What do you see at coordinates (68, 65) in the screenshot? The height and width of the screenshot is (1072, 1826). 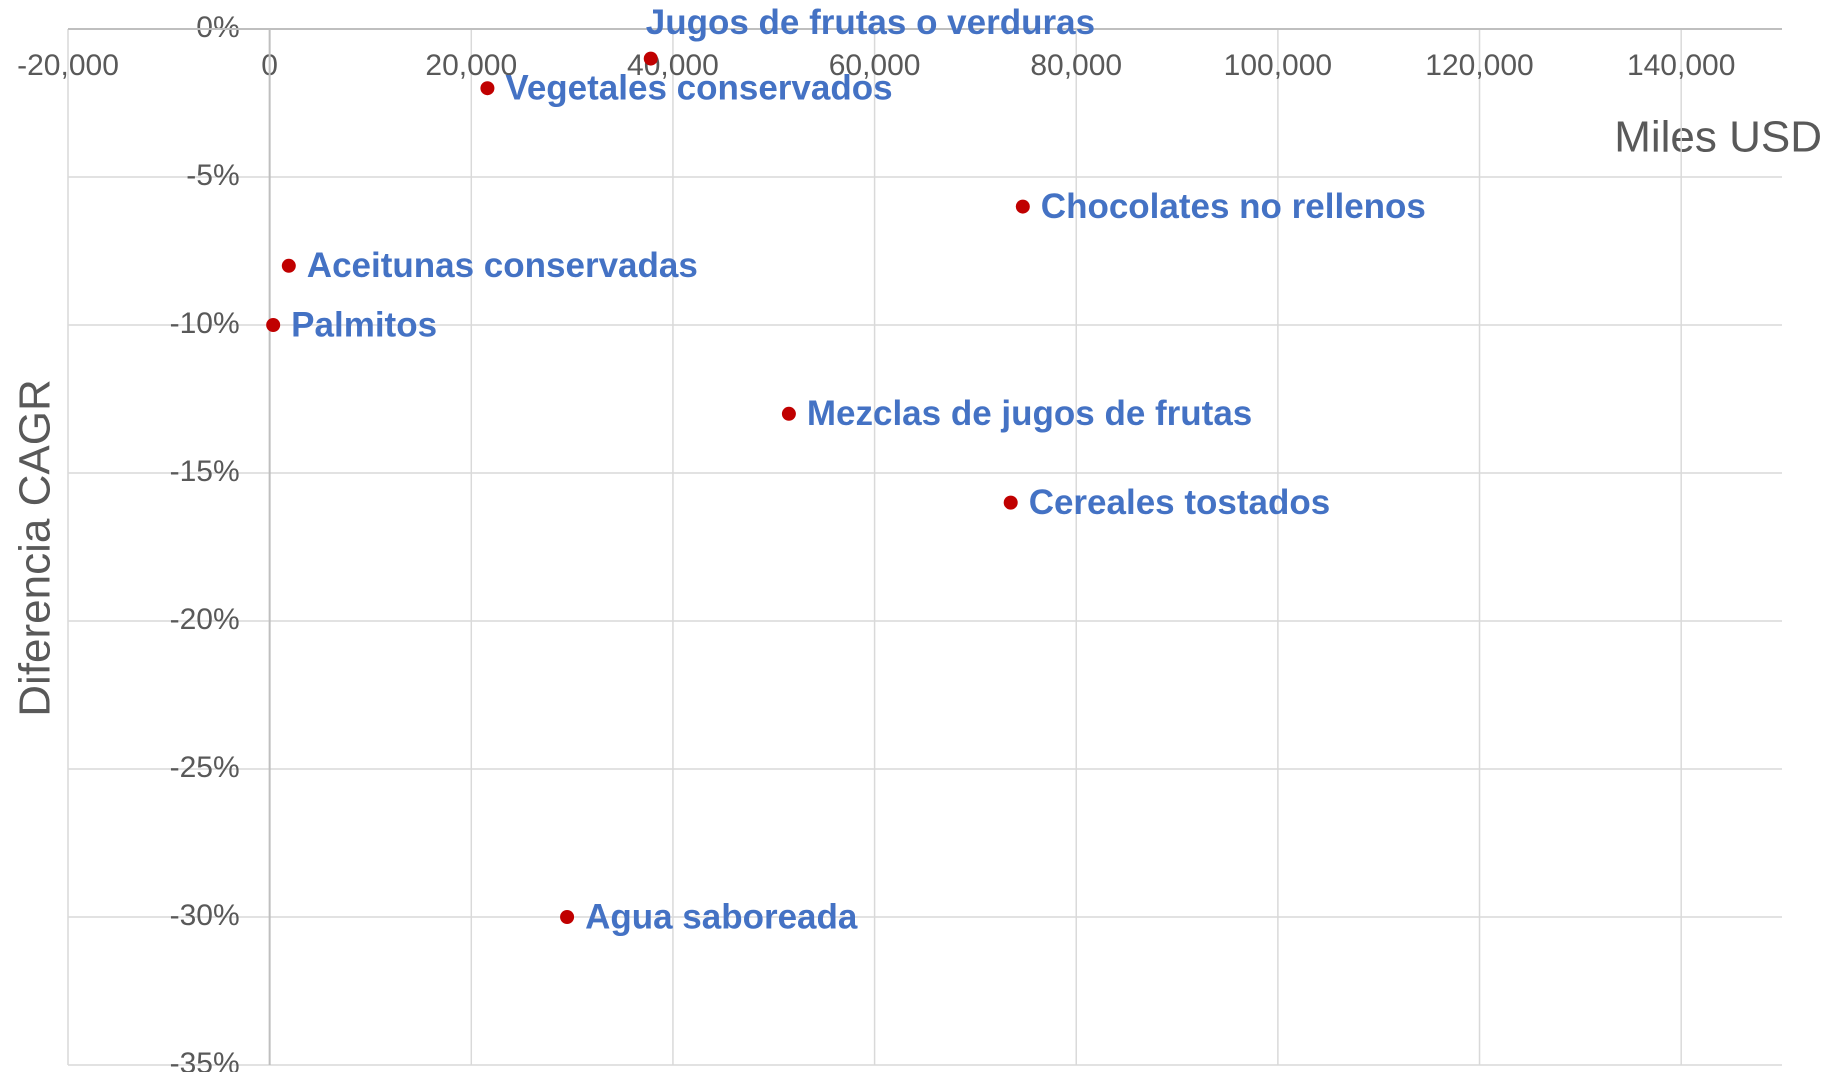 I see `x-tick-label: -20,000` at bounding box center [68, 65].